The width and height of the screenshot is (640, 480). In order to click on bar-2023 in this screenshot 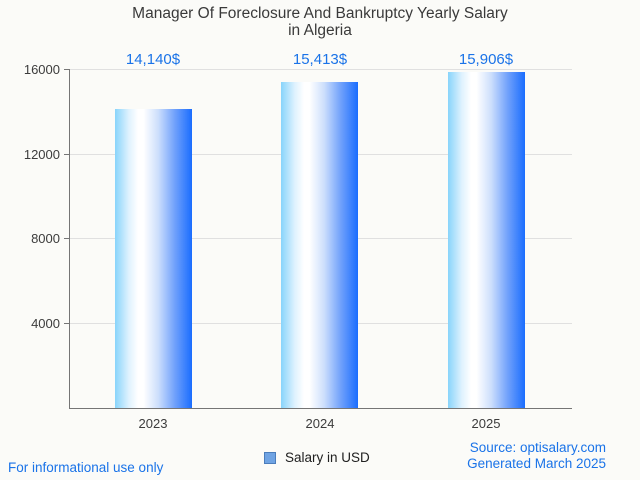, I will do `click(153, 259)`.